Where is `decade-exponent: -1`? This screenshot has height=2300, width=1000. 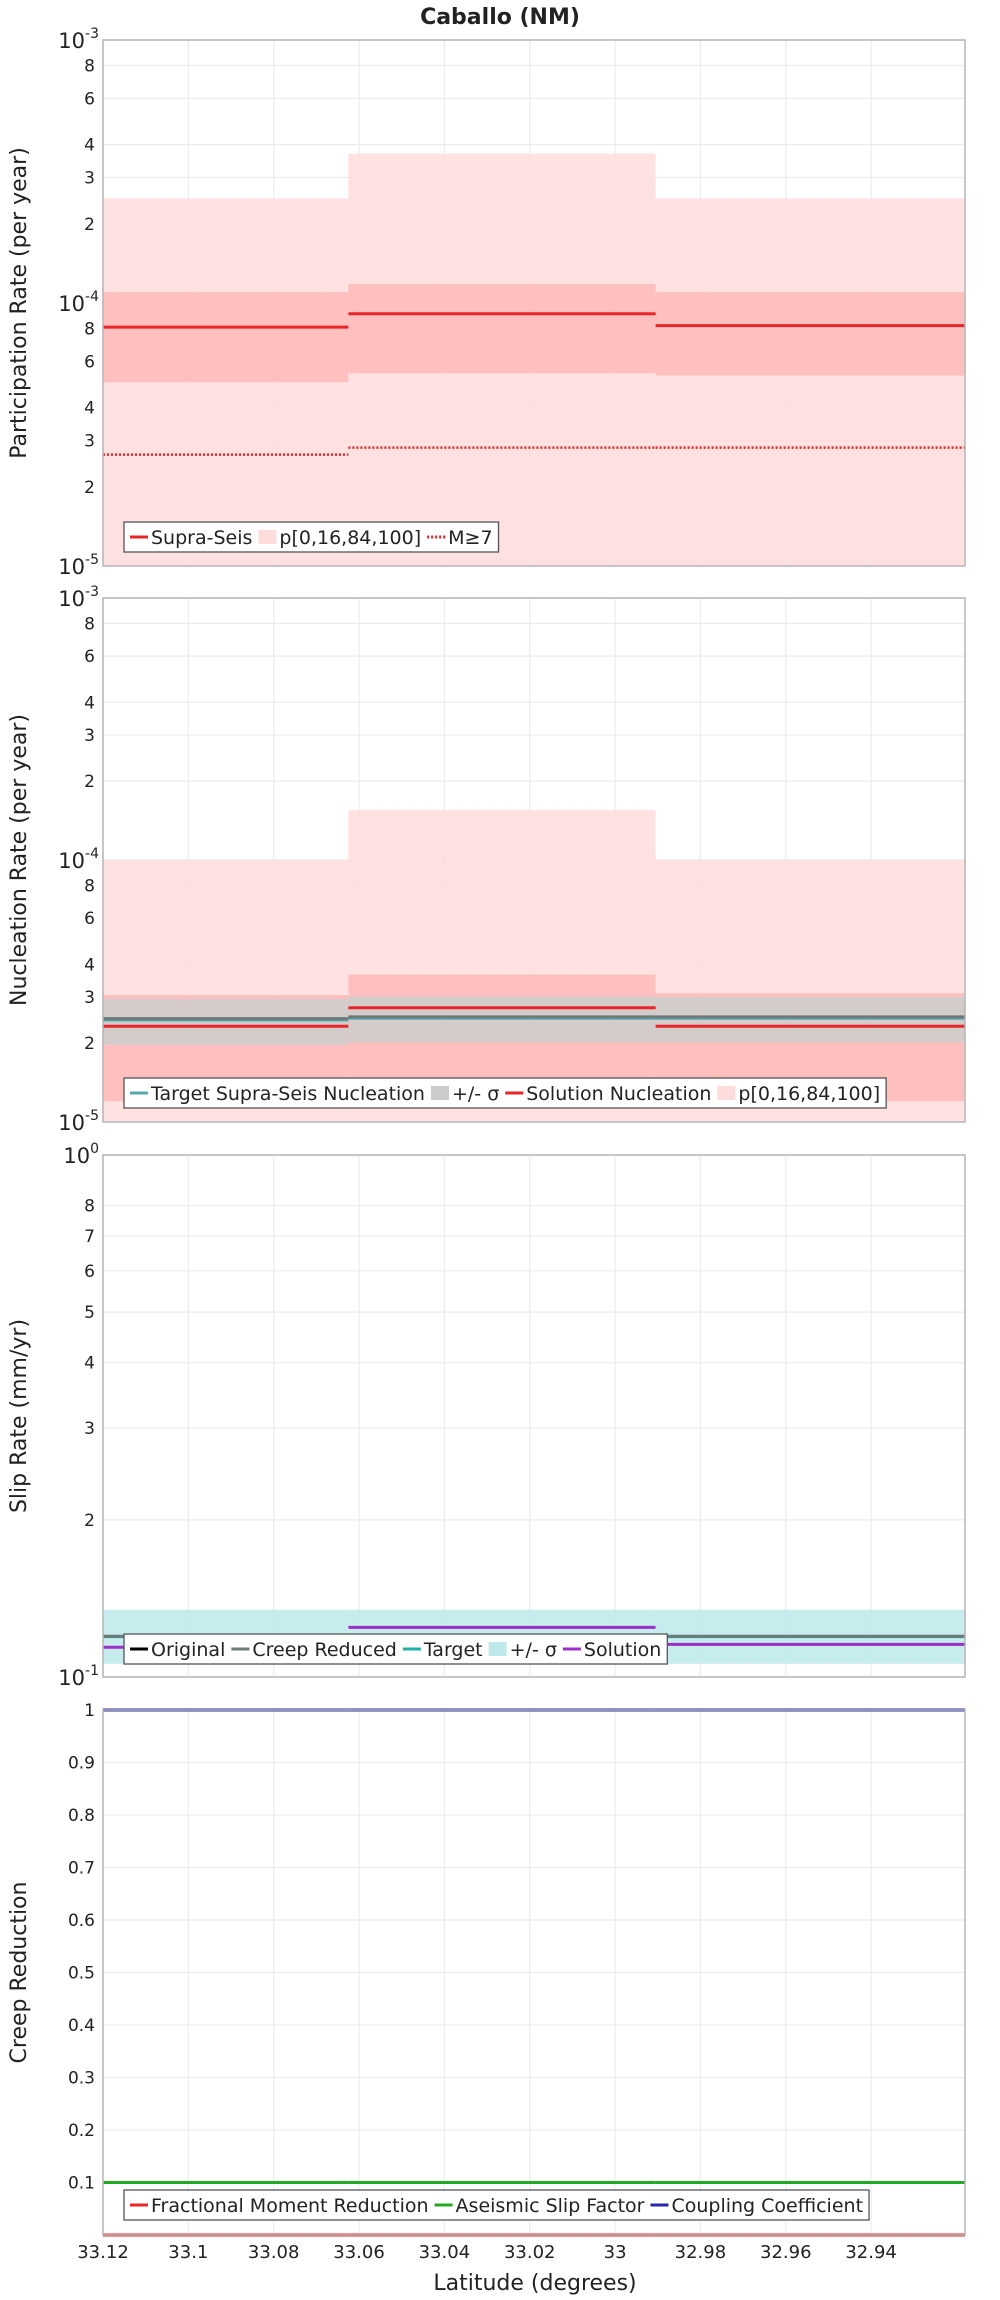
decade-exponent: -1 is located at coordinates (92, 1671).